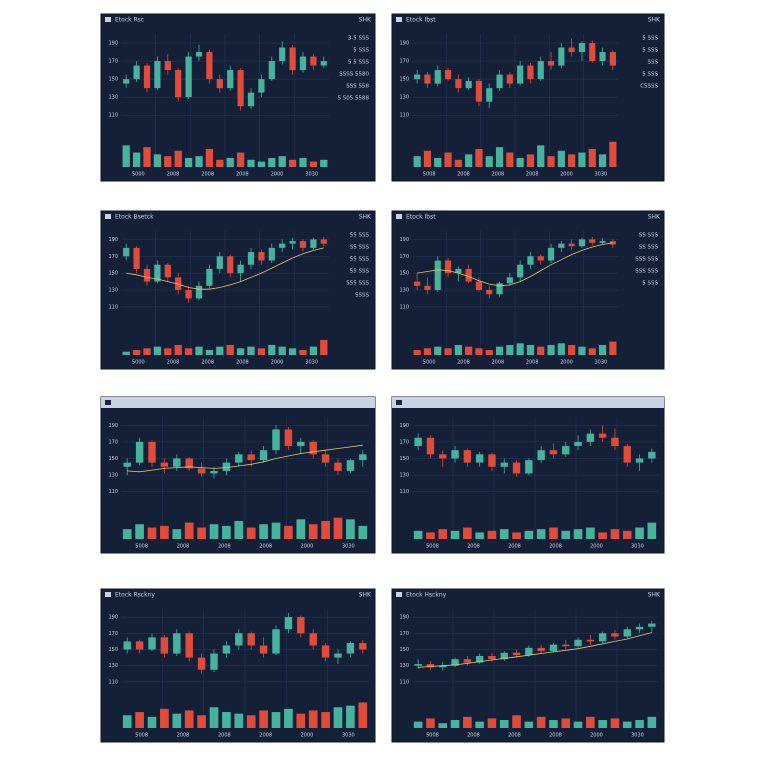 This screenshot has height=768, width=768. What do you see at coordinates (365, 20) in the screenshot?
I see `panel-corner: SHK` at bounding box center [365, 20].